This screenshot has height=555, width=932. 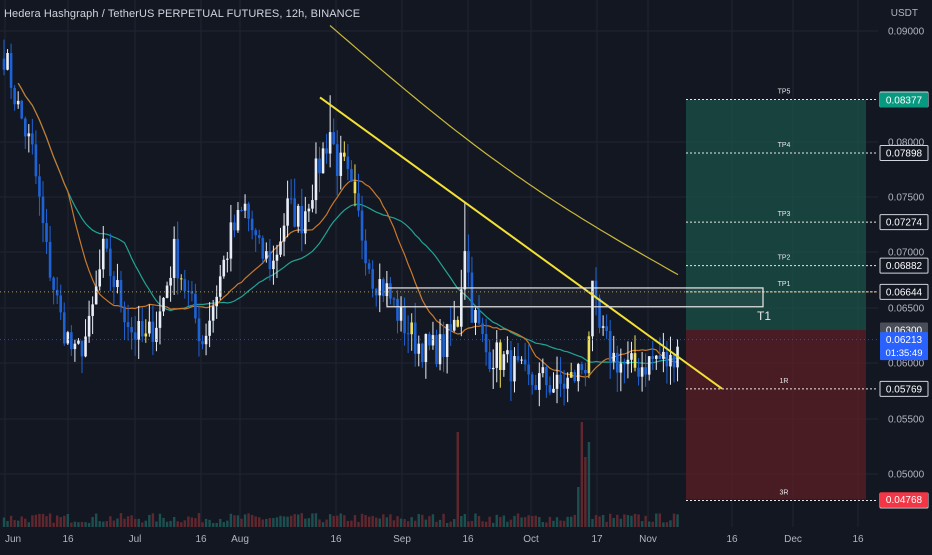 I want to click on badge-bg, so click(x=904, y=500).